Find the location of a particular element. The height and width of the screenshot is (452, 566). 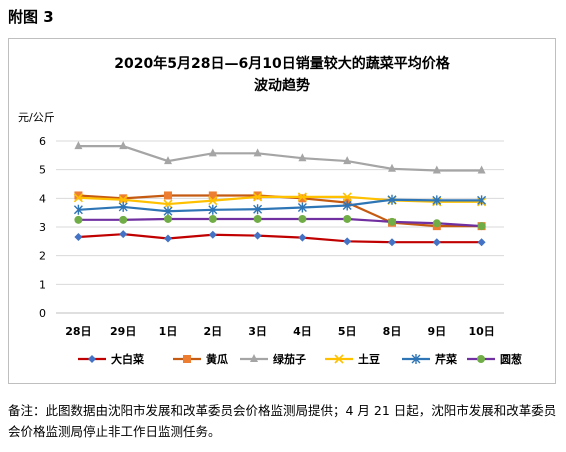

legend: 大白菜 黄瓜 绿茄子 土豆 芹菜 圆葱 is located at coordinates (300, 359).